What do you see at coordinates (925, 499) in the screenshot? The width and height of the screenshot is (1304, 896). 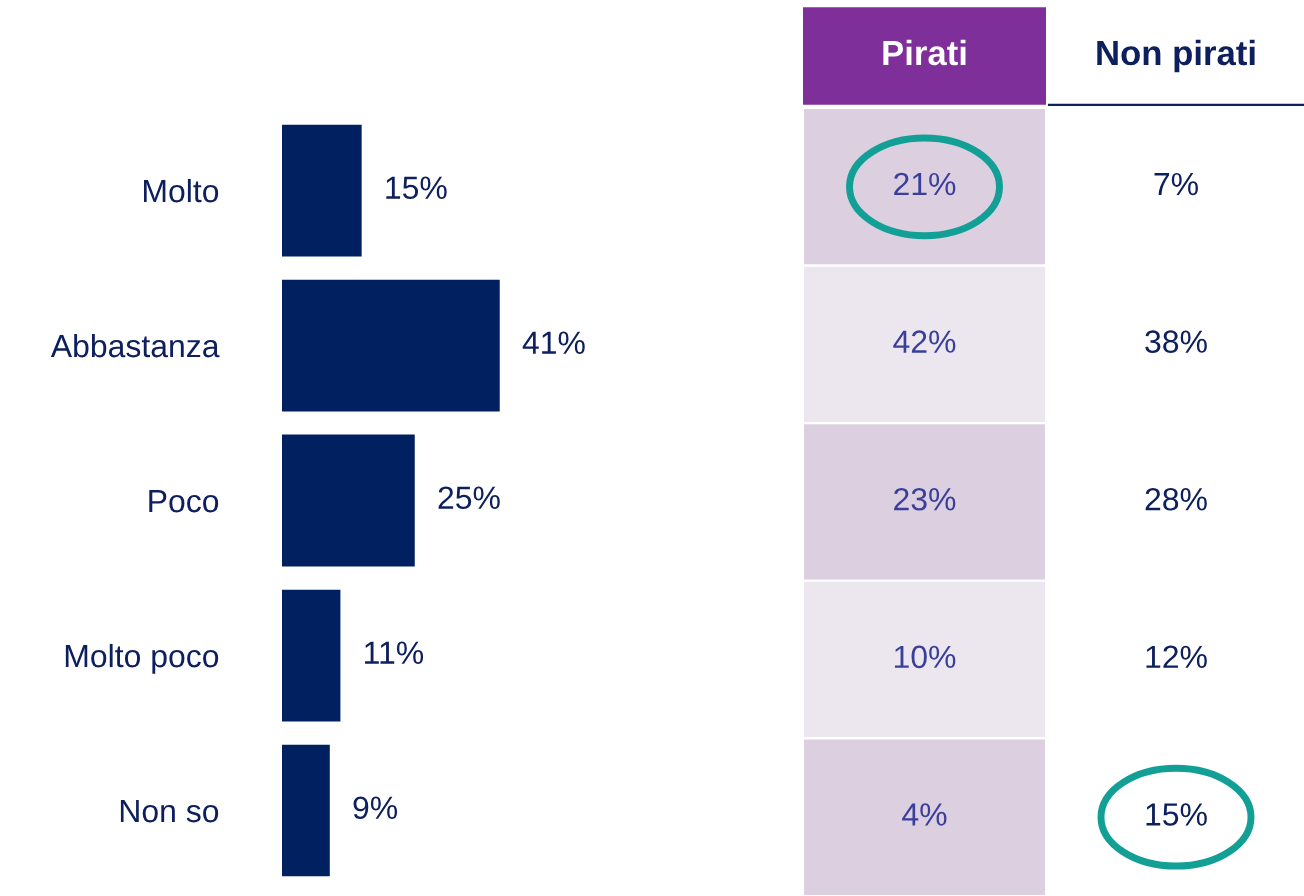 I see `text: 23%` at bounding box center [925, 499].